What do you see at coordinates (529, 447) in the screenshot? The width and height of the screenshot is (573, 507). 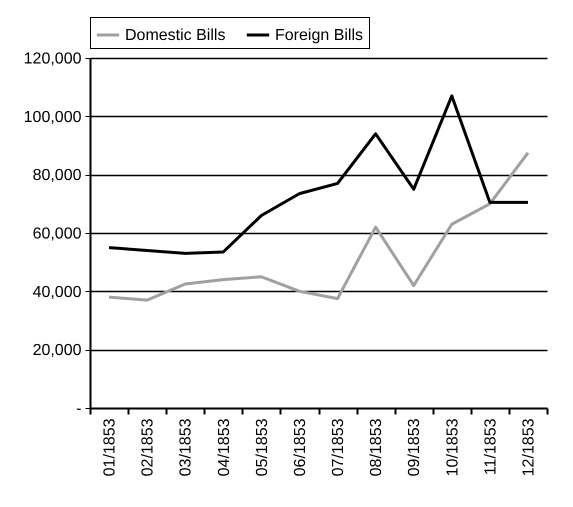 I see `x-tick-label: 12/1853` at bounding box center [529, 447].